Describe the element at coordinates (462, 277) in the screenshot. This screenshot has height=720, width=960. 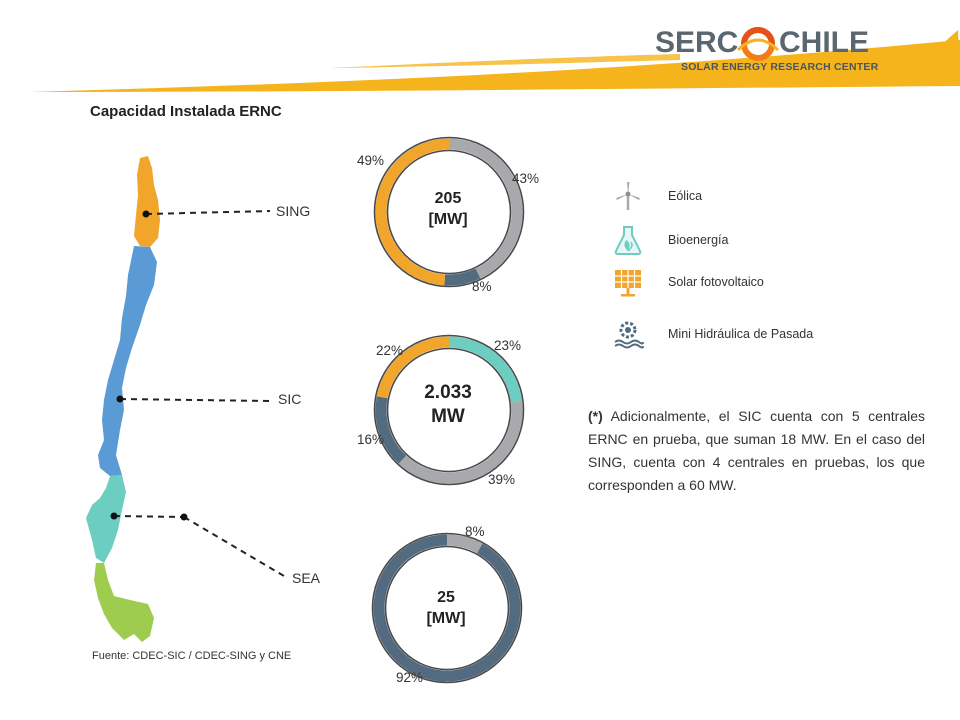
I see `donut-slice-sing-hidraulica` at that location.